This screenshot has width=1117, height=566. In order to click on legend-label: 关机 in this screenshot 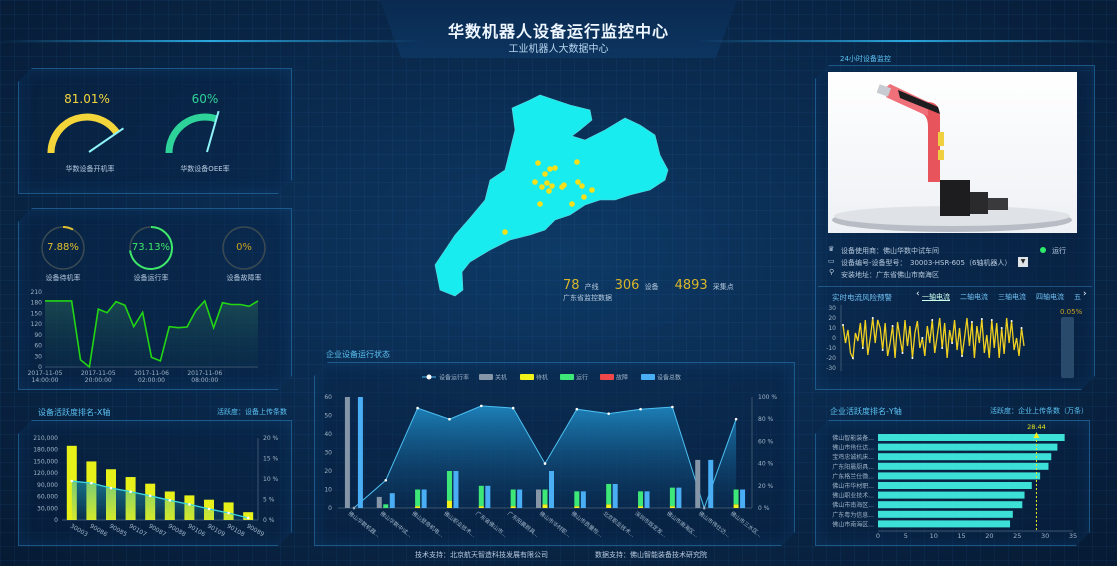, I will do `click(501, 378)`.